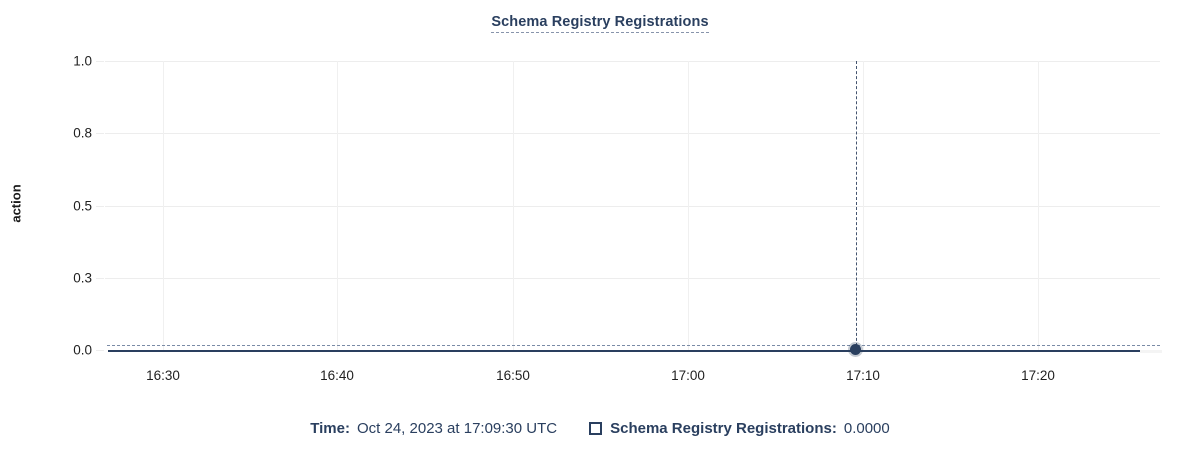 This screenshot has width=1200, height=467. I want to click on y-tick-label-1: 1.0, so click(82, 61).